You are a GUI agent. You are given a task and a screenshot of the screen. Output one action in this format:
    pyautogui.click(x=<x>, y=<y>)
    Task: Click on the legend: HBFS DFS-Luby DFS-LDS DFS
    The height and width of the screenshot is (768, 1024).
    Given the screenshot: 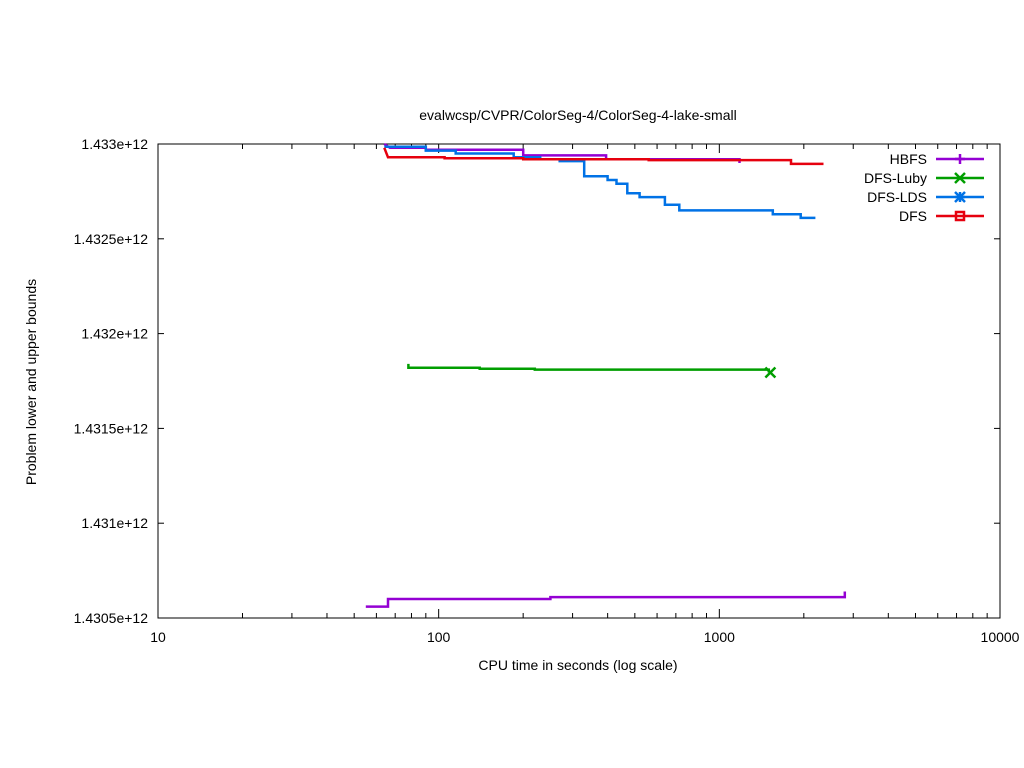 What is the action you would take?
    pyautogui.click(x=924, y=187)
    